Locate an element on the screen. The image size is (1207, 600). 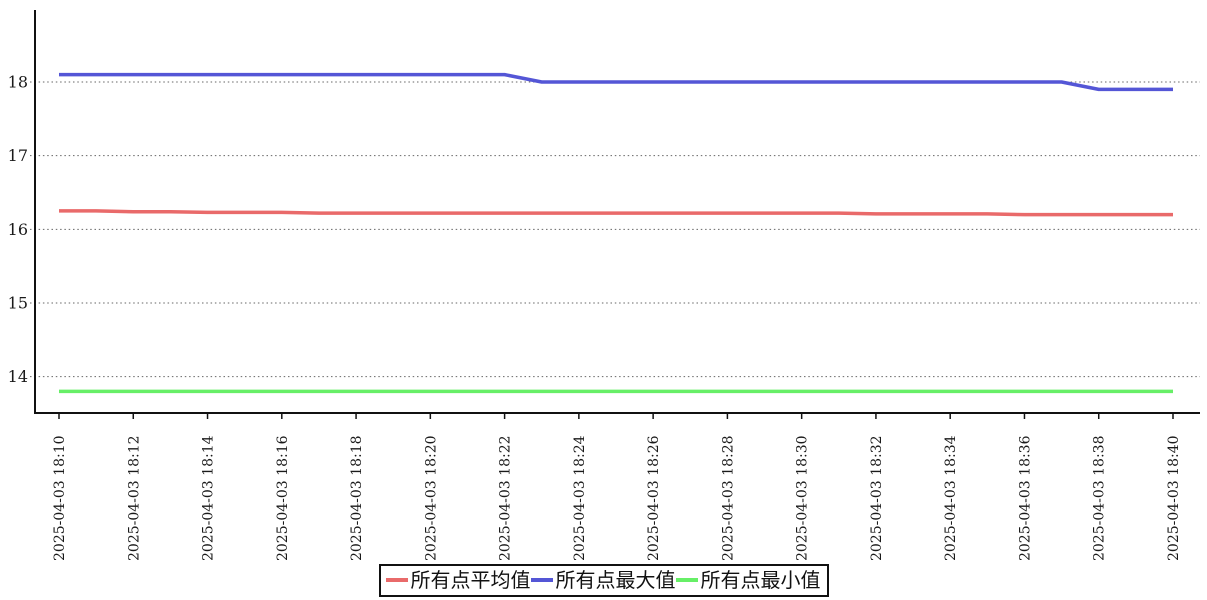
x-tick-label: 2025-04-03 18:20 is located at coordinates (431, 498).